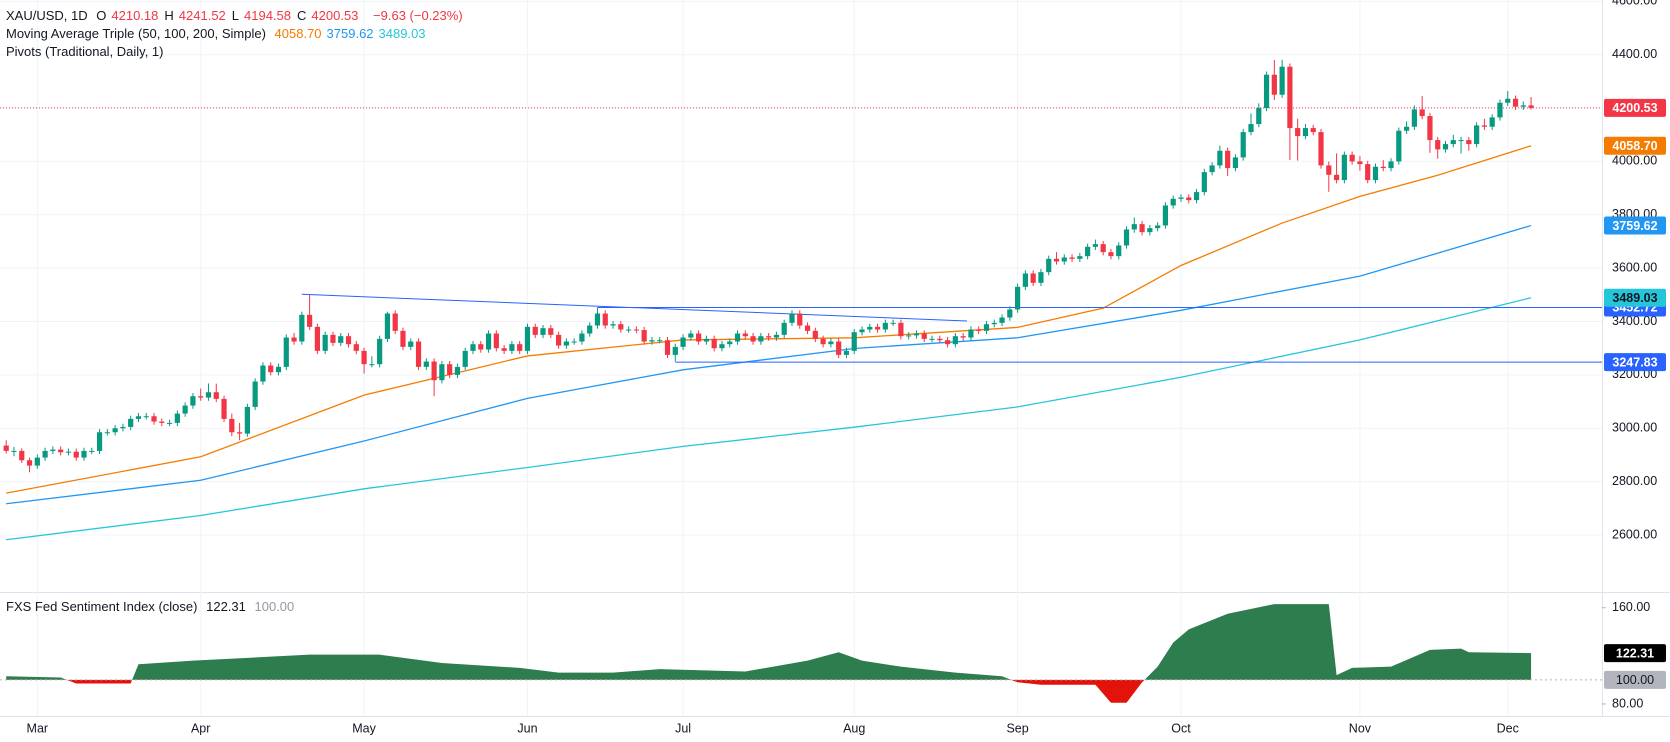 This screenshot has height=742, width=1670. Describe the element at coordinates (230, 15) in the screenshot. I see `ohlc-fields: O 4210.18 H 4241.52 L 4194.58 C 4200.53` at that location.